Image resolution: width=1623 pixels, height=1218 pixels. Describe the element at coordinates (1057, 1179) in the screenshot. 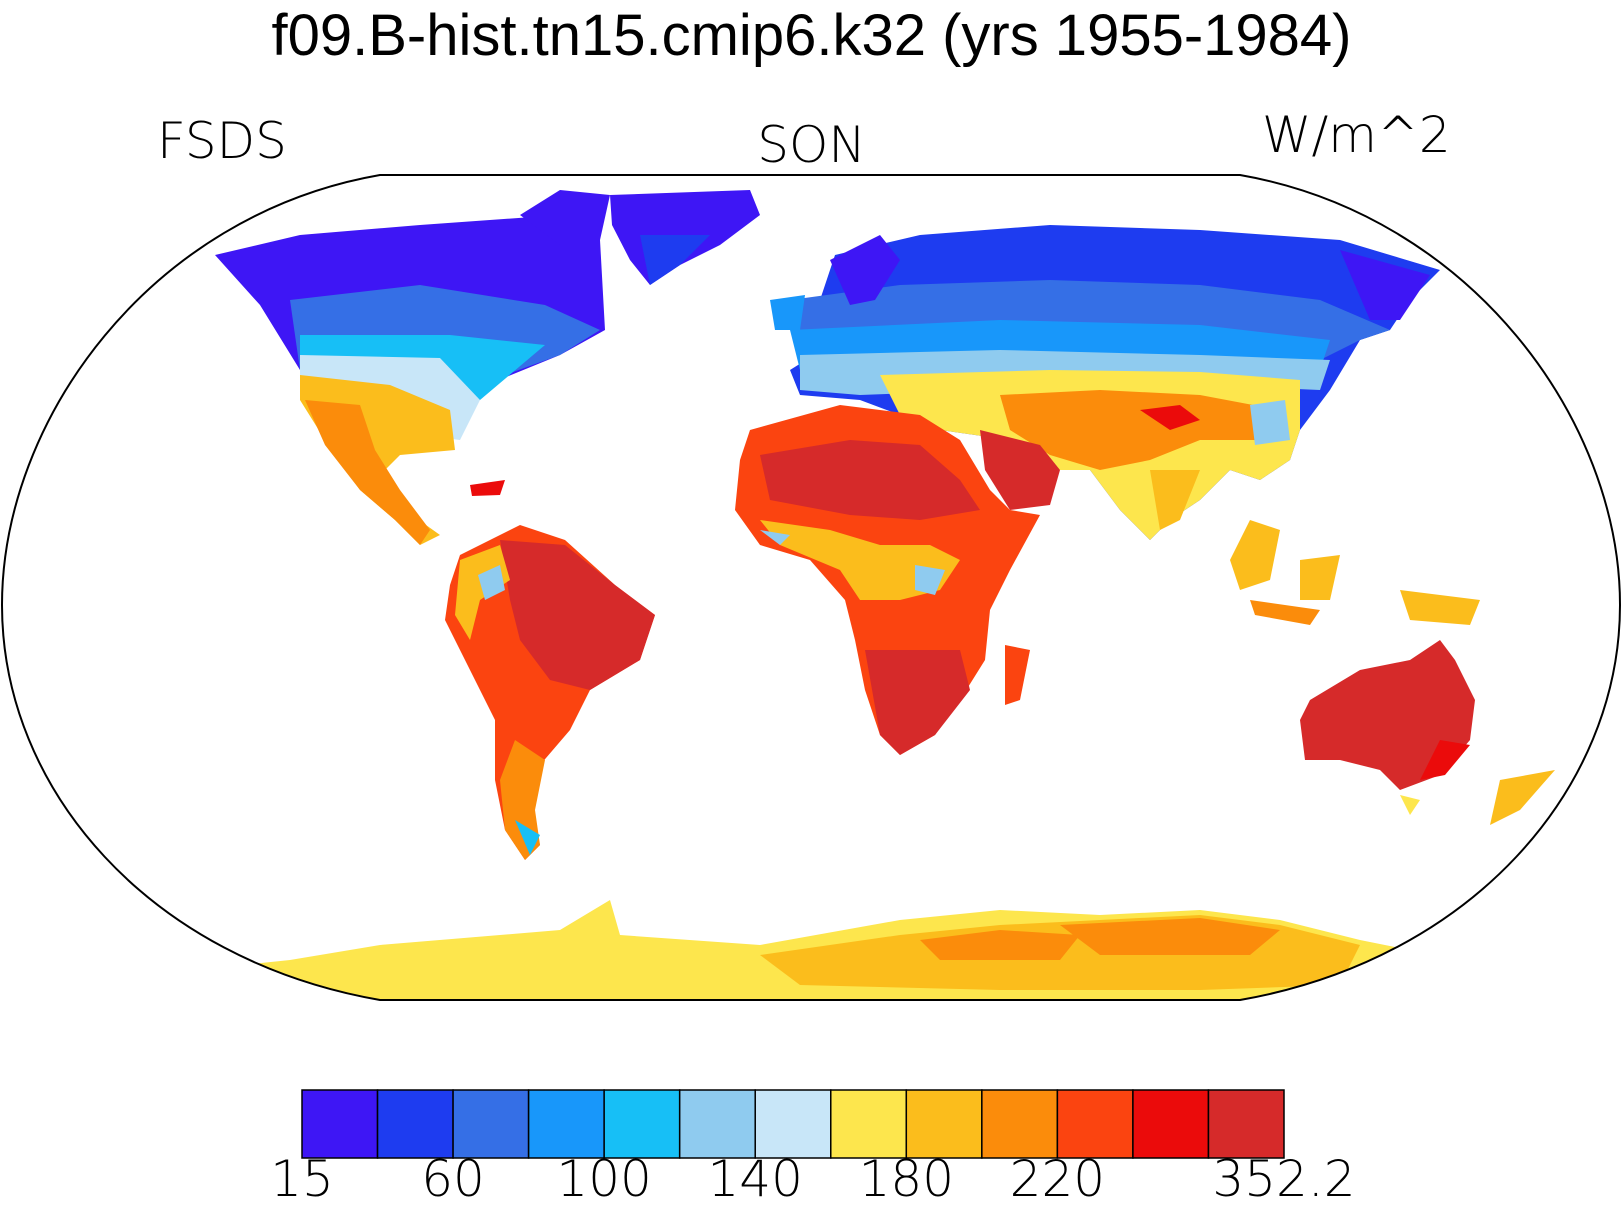

I see `colorbar-tick-label: 220` at that location.